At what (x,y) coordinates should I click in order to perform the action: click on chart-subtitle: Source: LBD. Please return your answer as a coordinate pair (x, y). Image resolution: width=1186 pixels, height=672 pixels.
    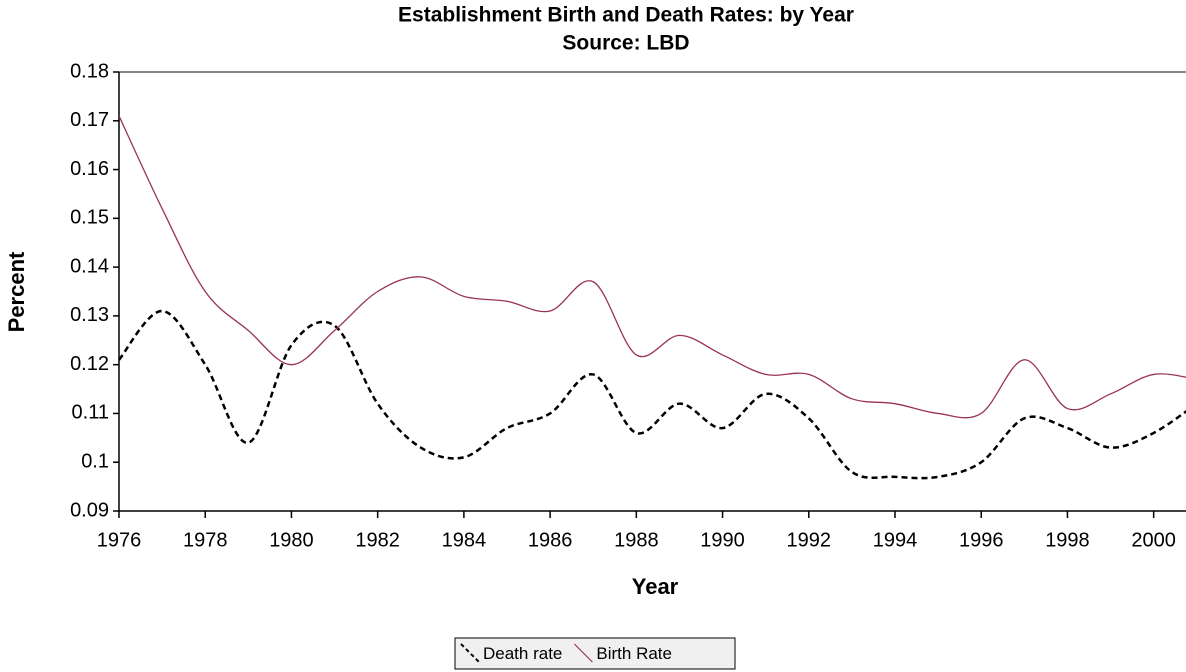
    Looking at the image, I should click on (625, 43).